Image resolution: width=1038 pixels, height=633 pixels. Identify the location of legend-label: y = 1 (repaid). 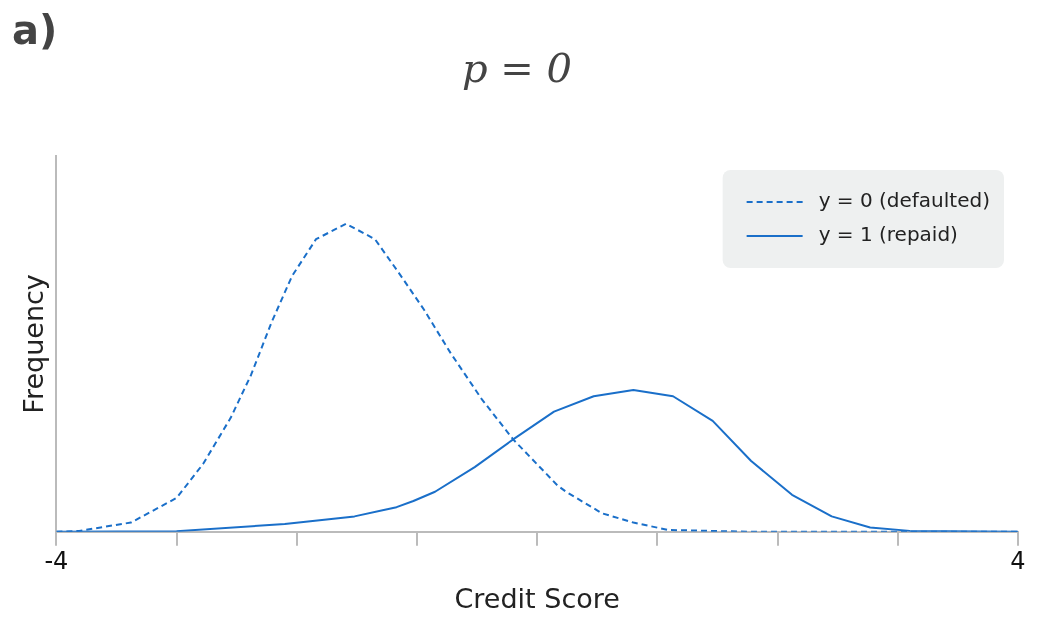
(888, 234).